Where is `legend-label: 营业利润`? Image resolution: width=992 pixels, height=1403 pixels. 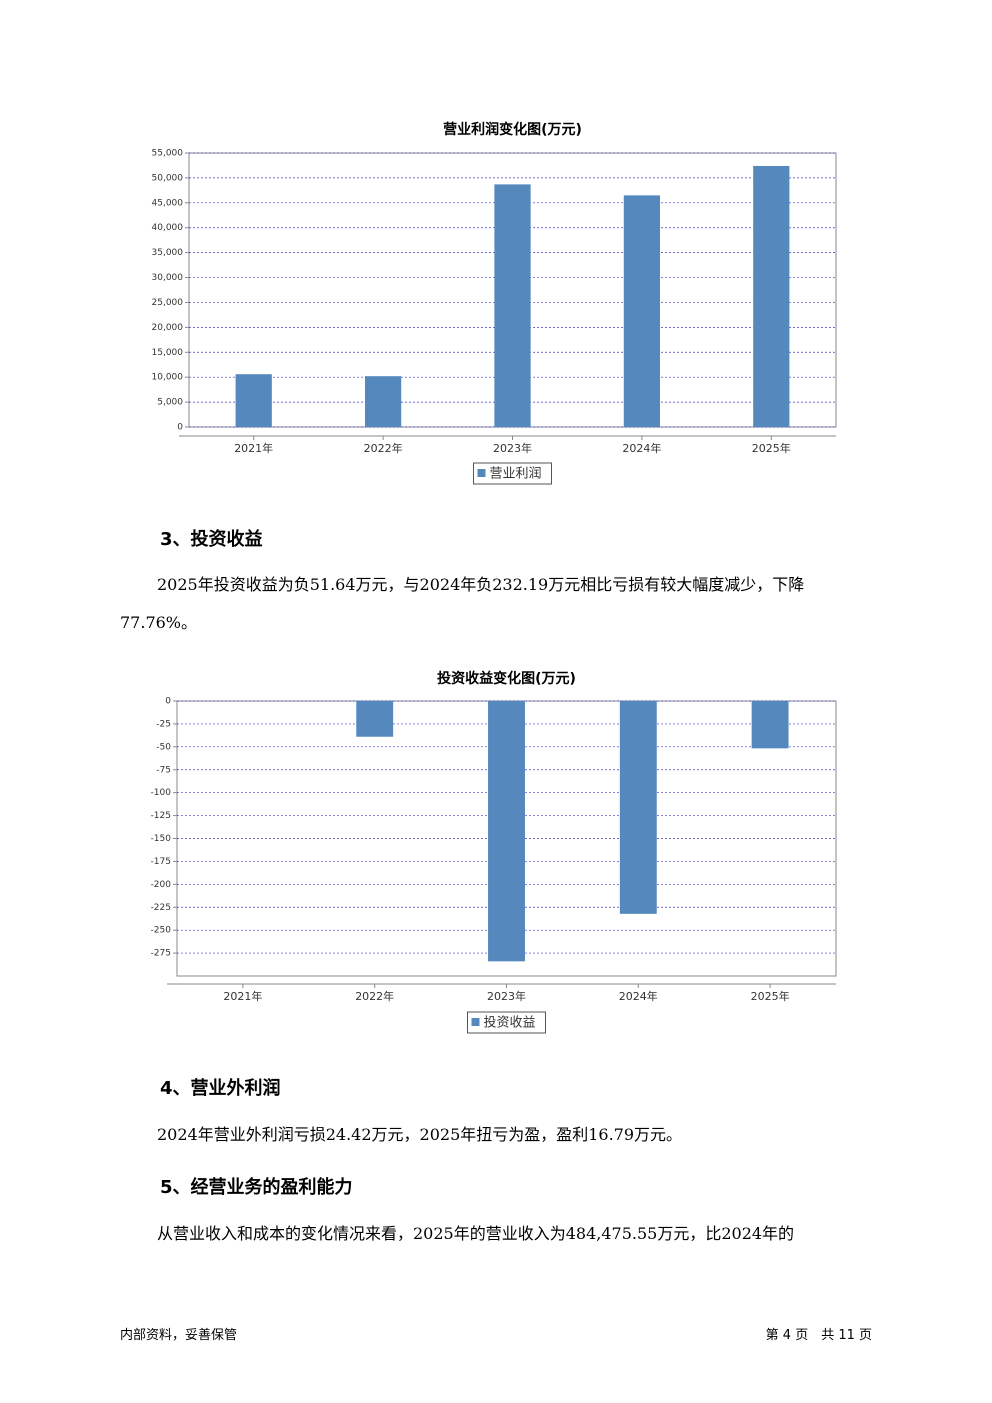 legend-label: 营业利润 is located at coordinates (516, 474).